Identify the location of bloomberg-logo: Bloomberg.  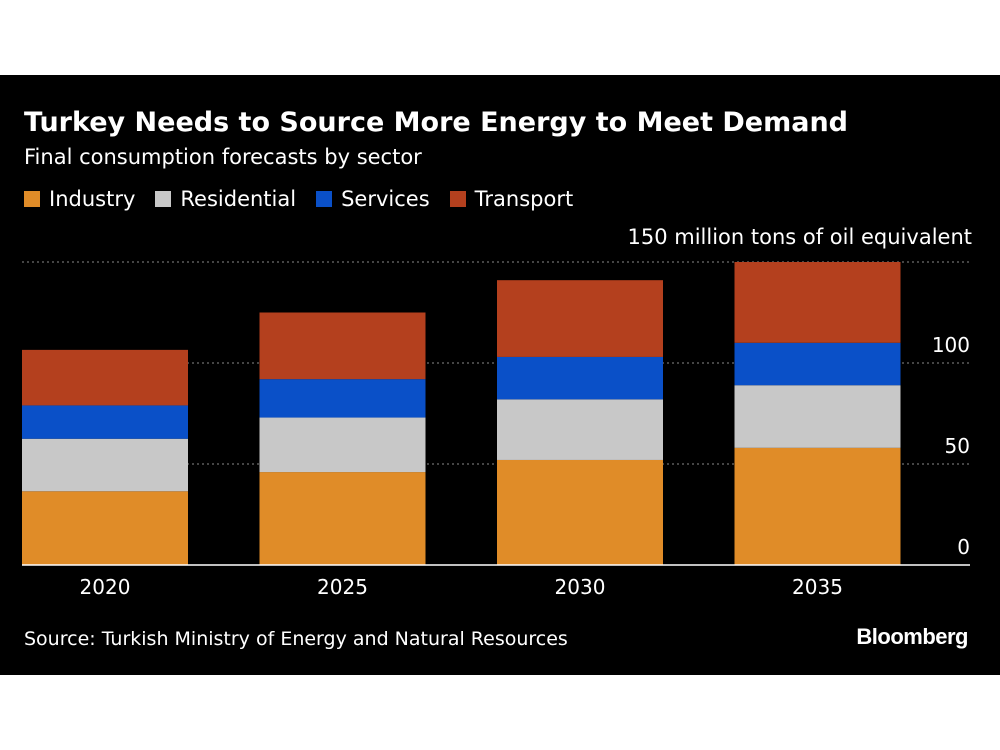
(912, 636).